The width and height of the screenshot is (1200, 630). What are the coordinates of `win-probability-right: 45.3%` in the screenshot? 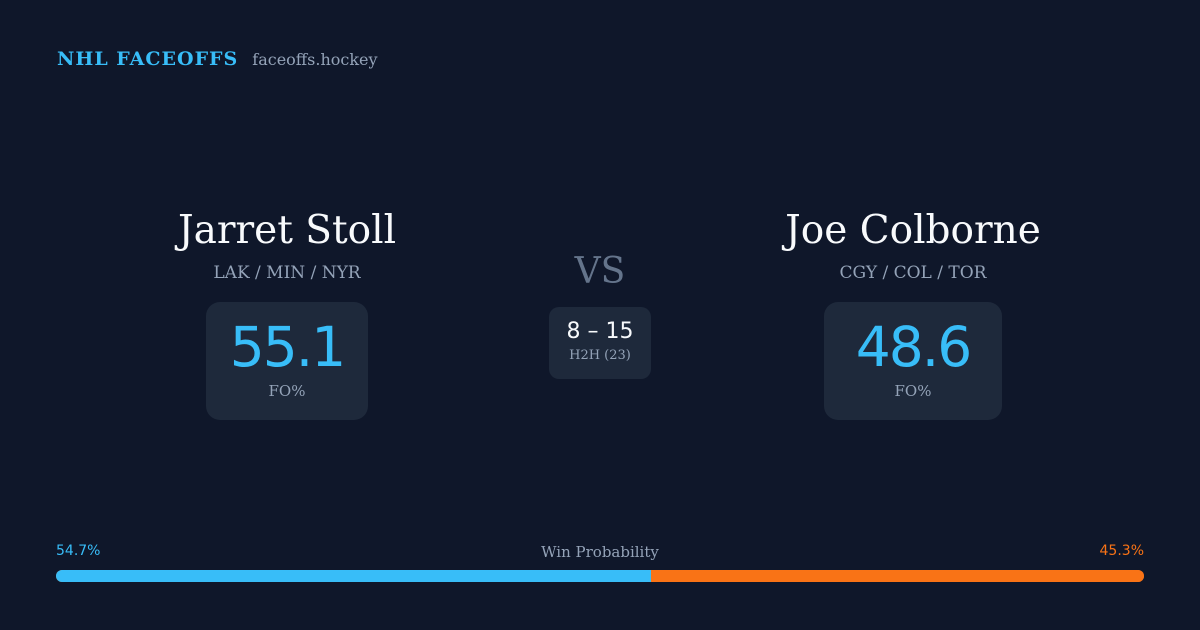 It's located at (1121, 551).